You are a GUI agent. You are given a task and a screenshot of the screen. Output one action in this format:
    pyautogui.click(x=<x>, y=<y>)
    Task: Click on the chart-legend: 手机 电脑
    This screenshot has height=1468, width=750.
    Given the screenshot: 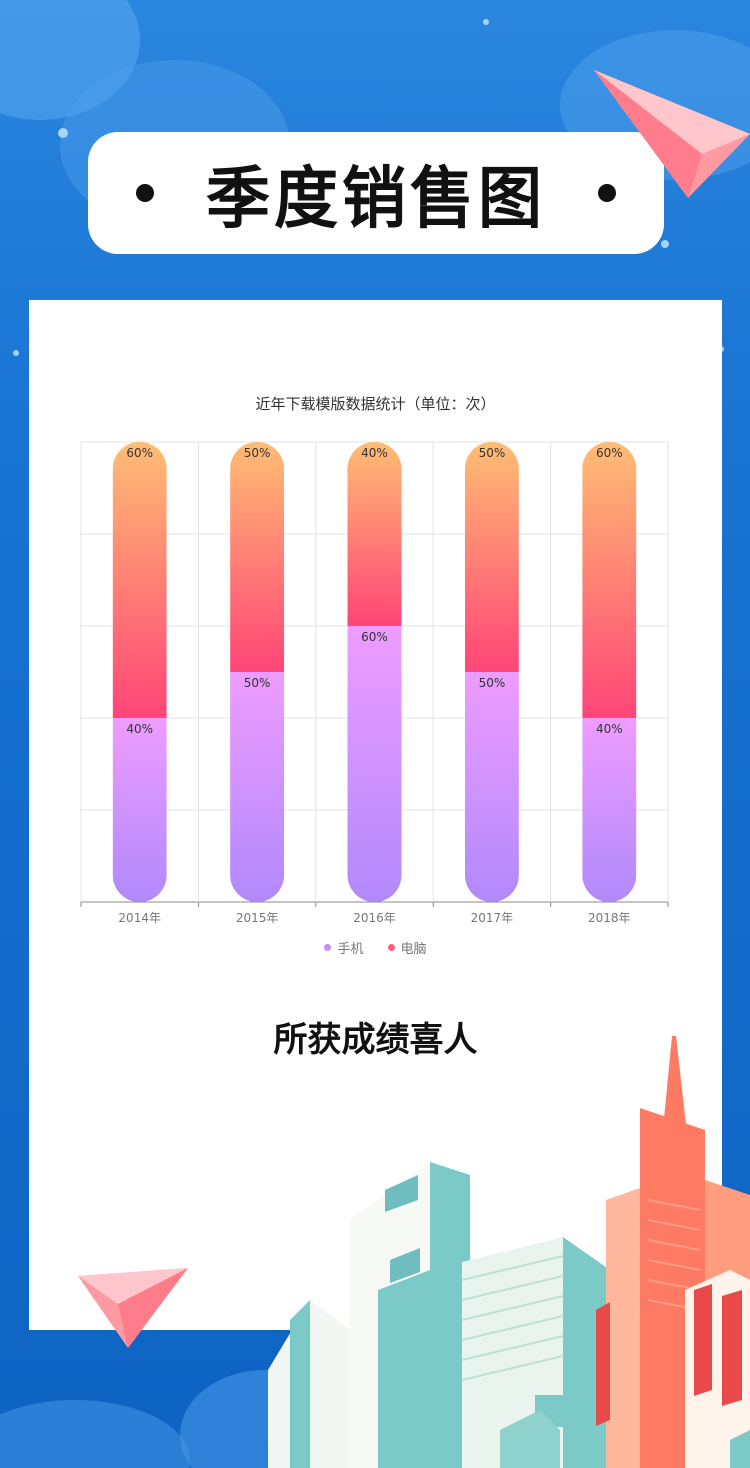 What is the action you would take?
    pyautogui.click(x=375, y=947)
    